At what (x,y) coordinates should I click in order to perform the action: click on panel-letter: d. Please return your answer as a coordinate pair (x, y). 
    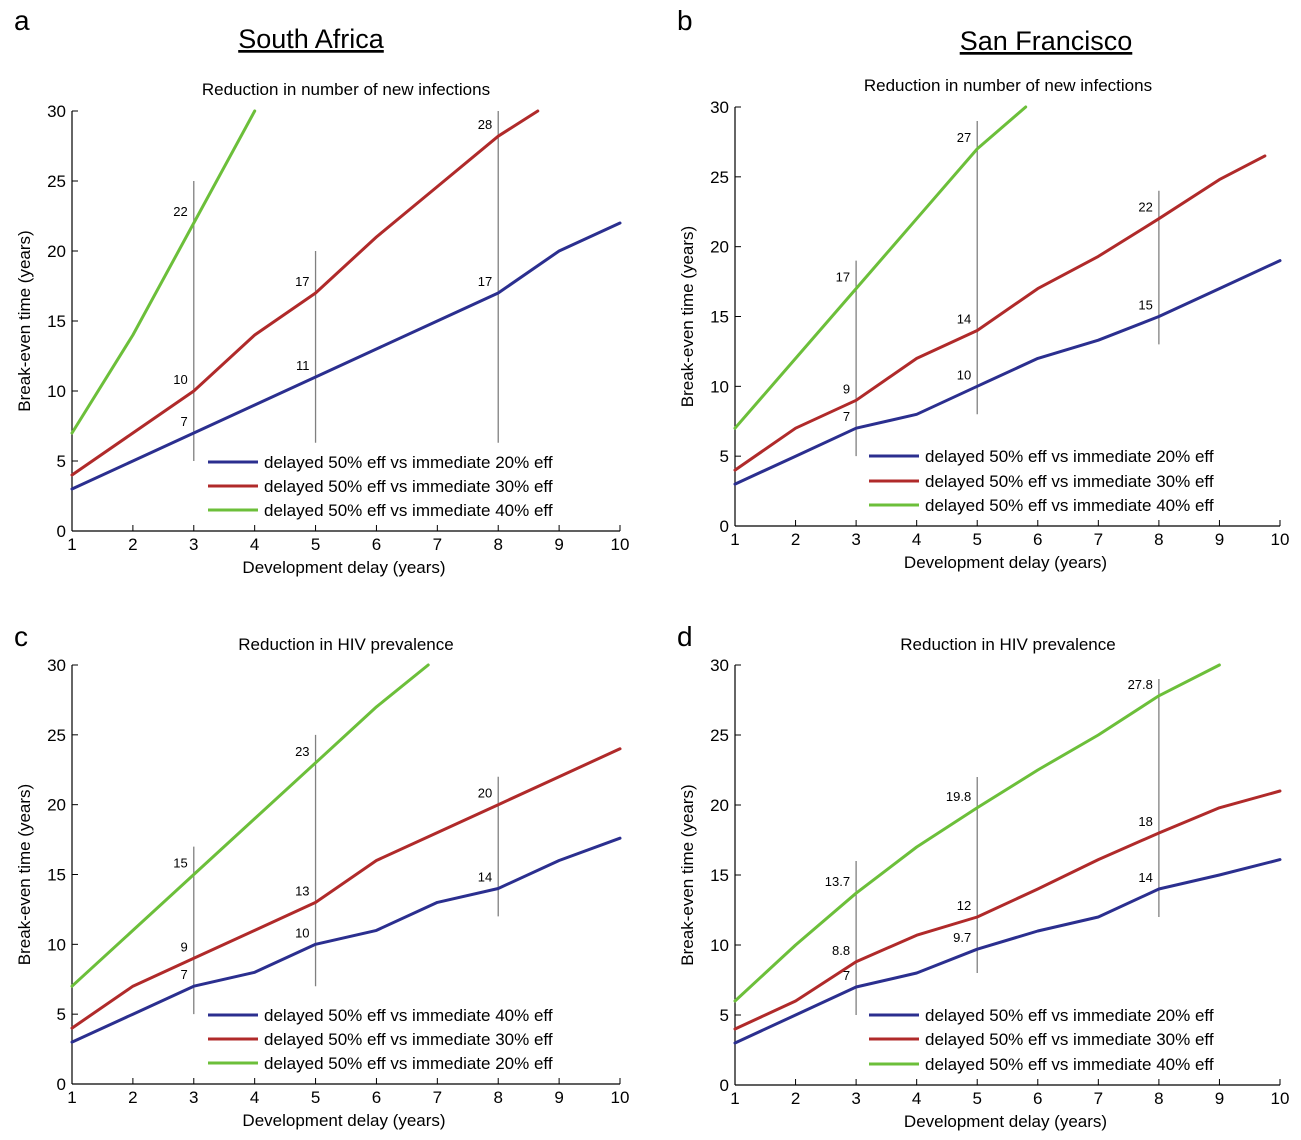
    Looking at the image, I should click on (685, 636).